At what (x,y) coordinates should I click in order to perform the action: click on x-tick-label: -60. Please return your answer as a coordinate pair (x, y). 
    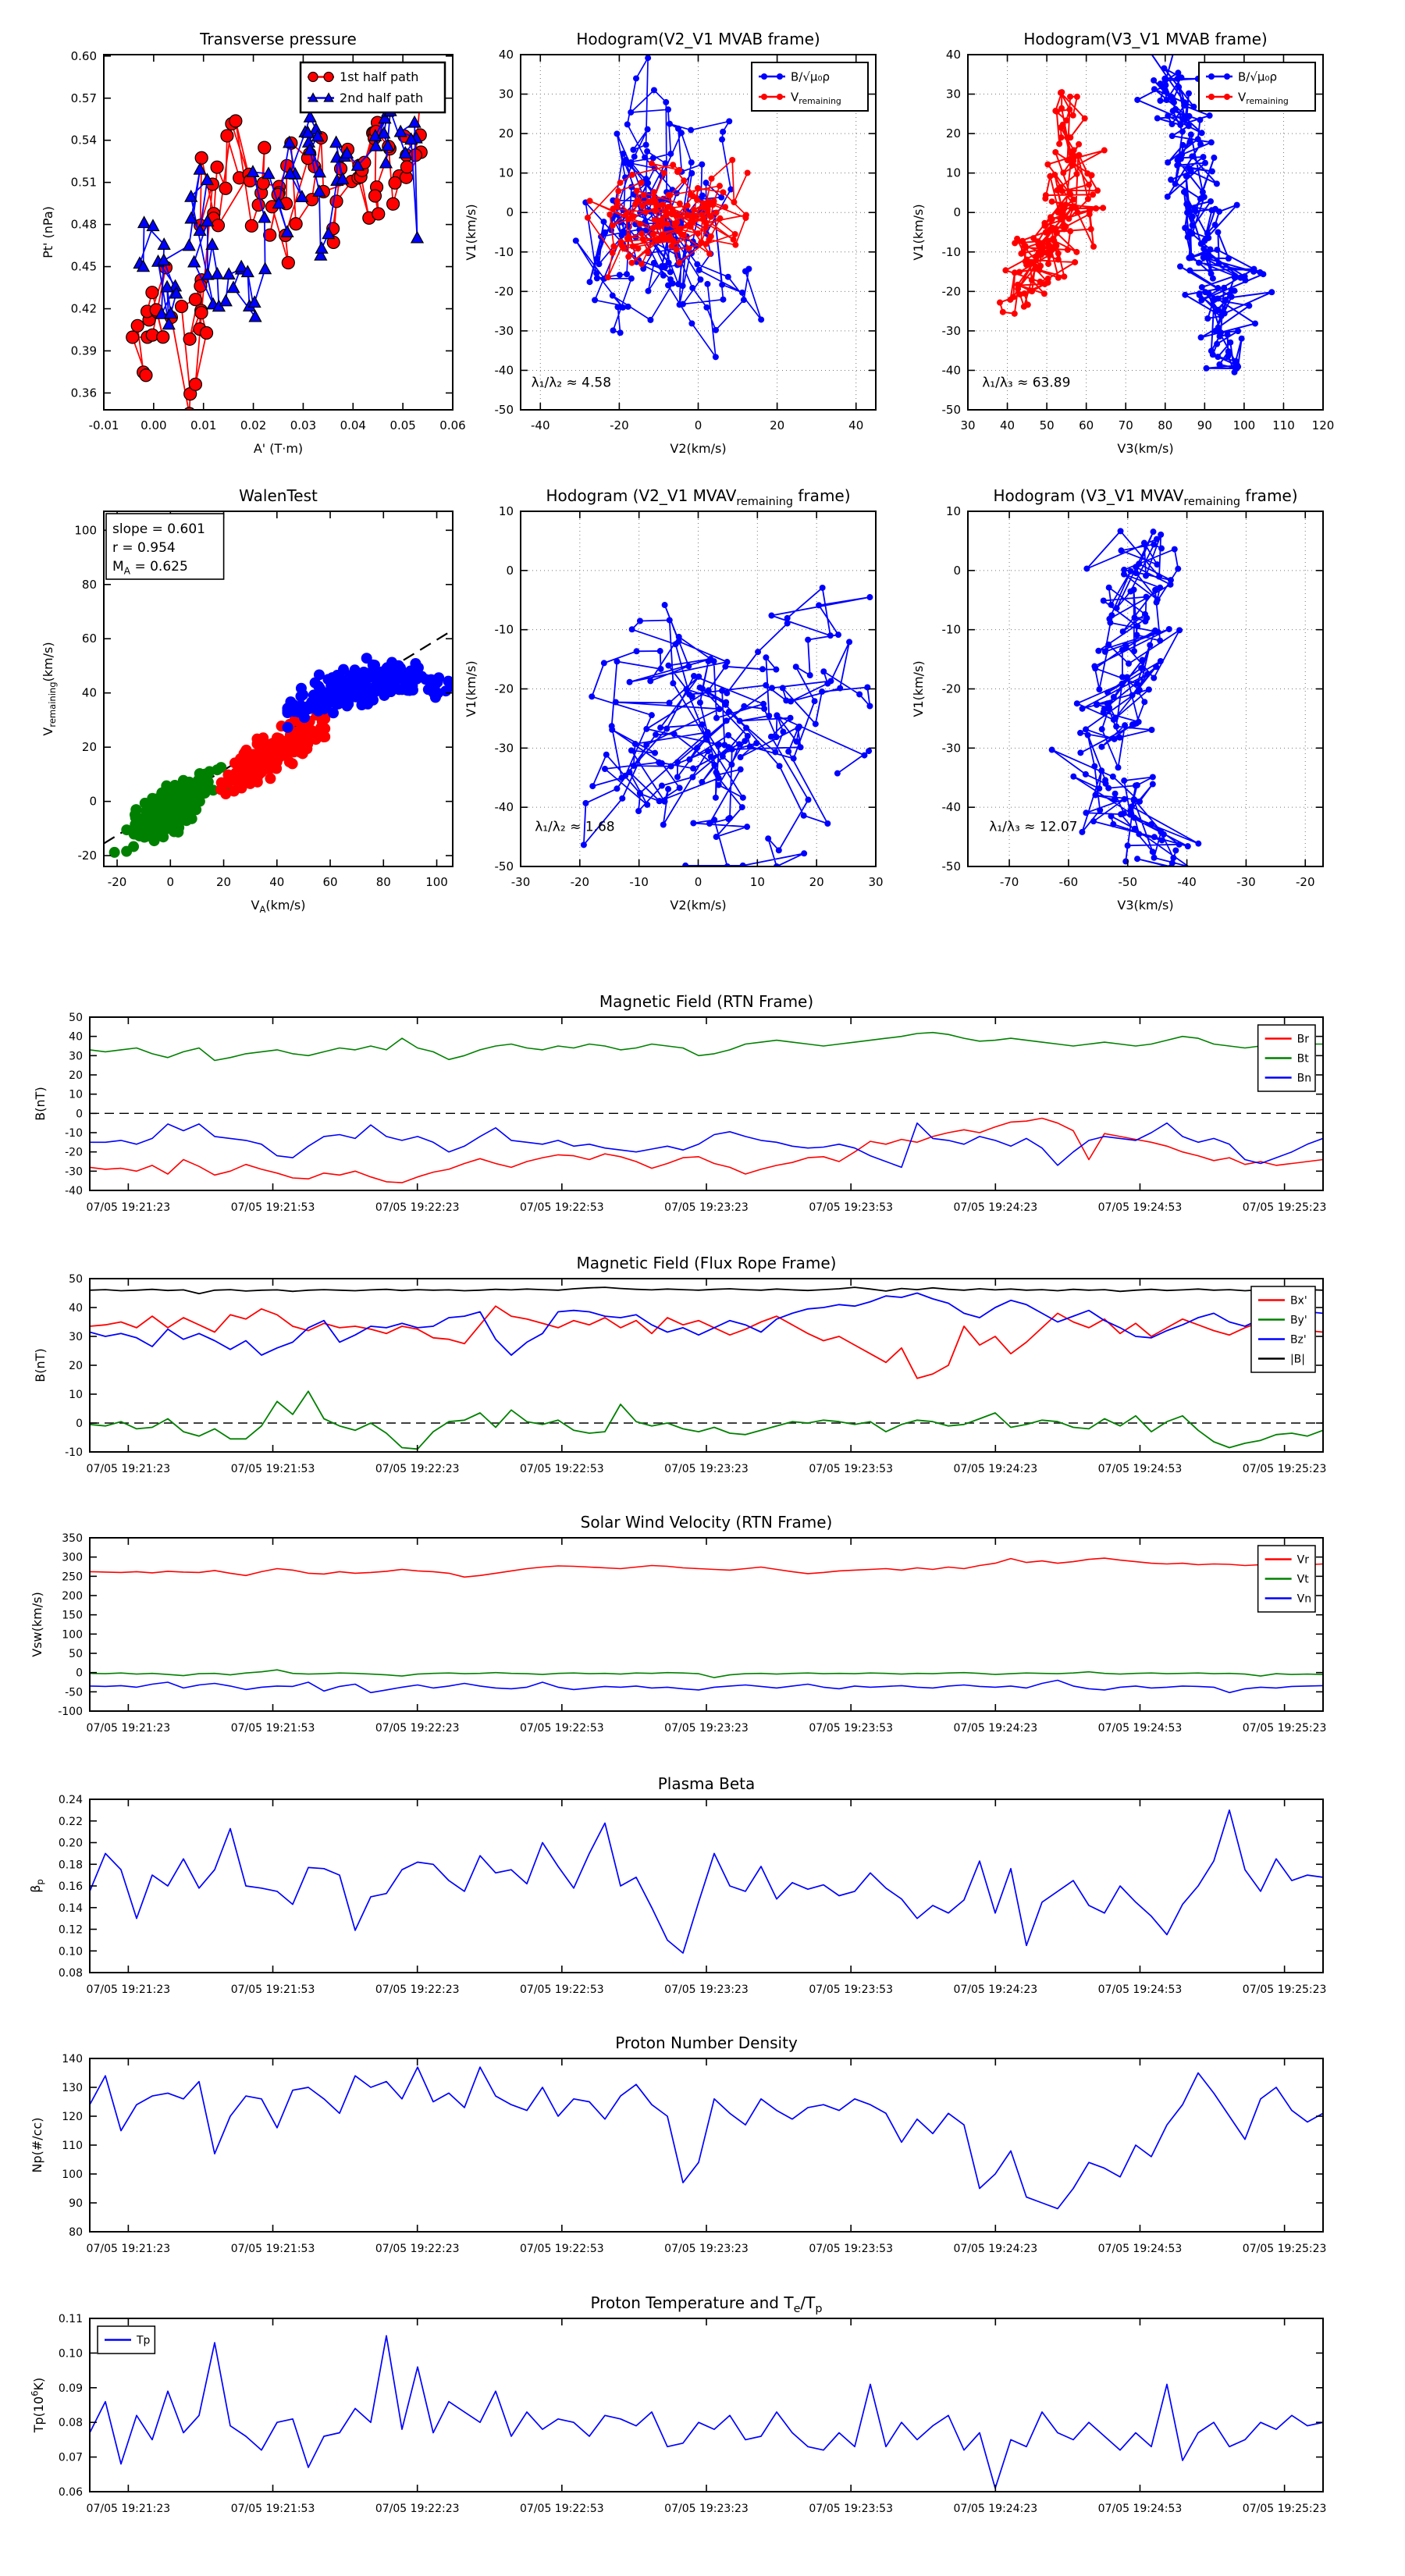
    Looking at the image, I should click on (1069, 882).